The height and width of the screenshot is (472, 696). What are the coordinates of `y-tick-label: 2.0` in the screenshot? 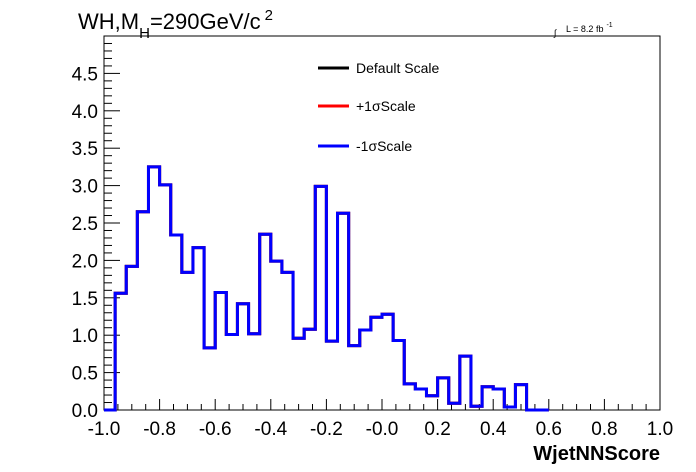 It's located at (85, 261).